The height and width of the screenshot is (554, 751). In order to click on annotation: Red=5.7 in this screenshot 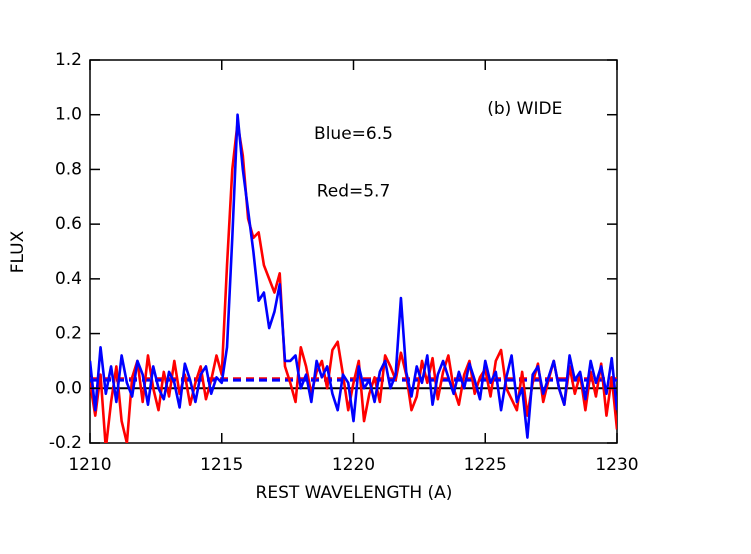, I will do `click(354, 191)`.